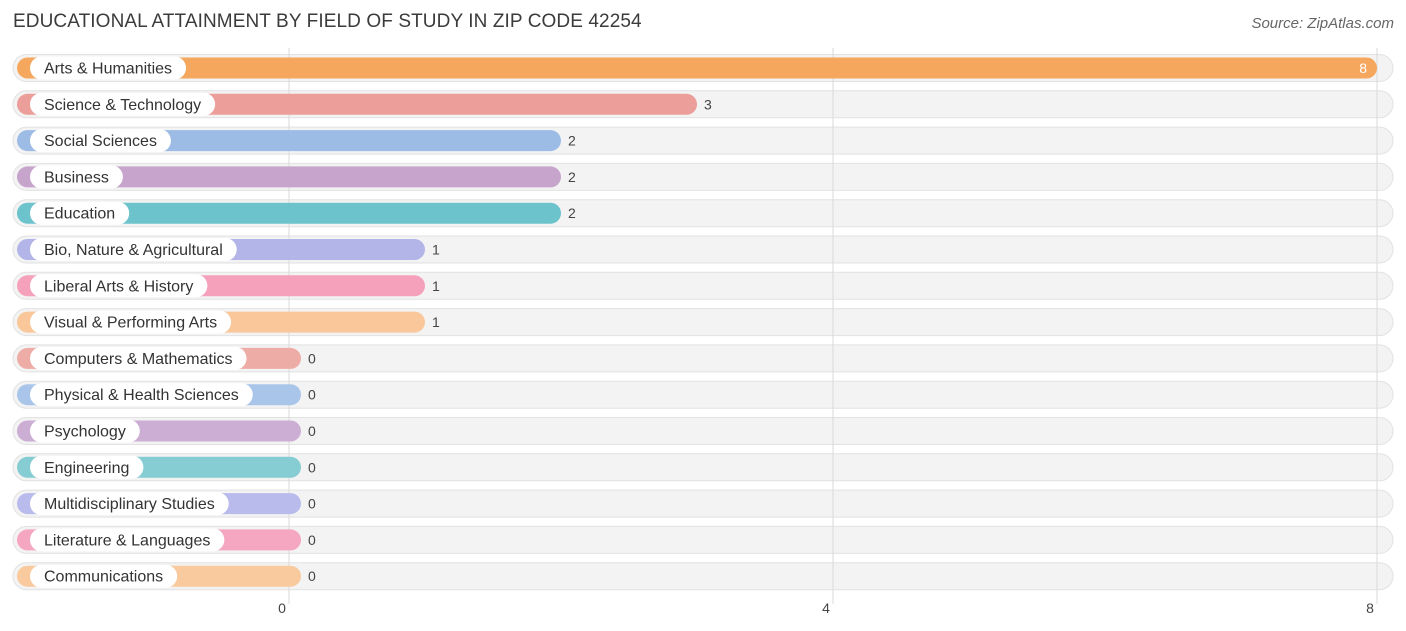  What do you see at coordinates (1322, 23) in the screenshot?
I see `source-label: Source: ZipAtlas.com` at bounding box center [1322, 23].